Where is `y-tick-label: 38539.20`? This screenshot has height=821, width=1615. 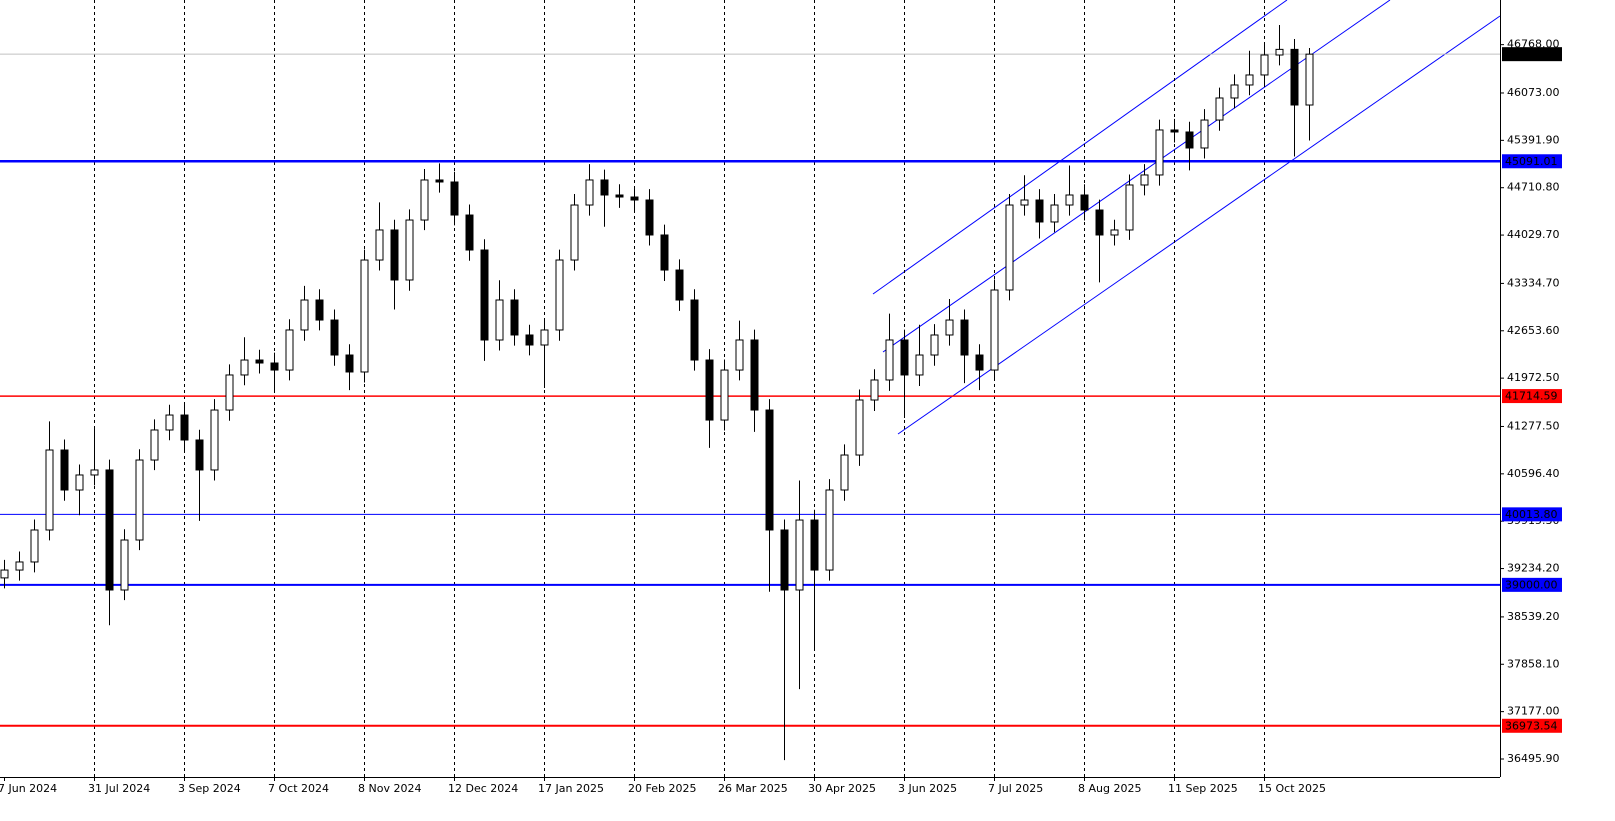 y-tick-label: 38539.20 is located at coordinates (1533, 616).